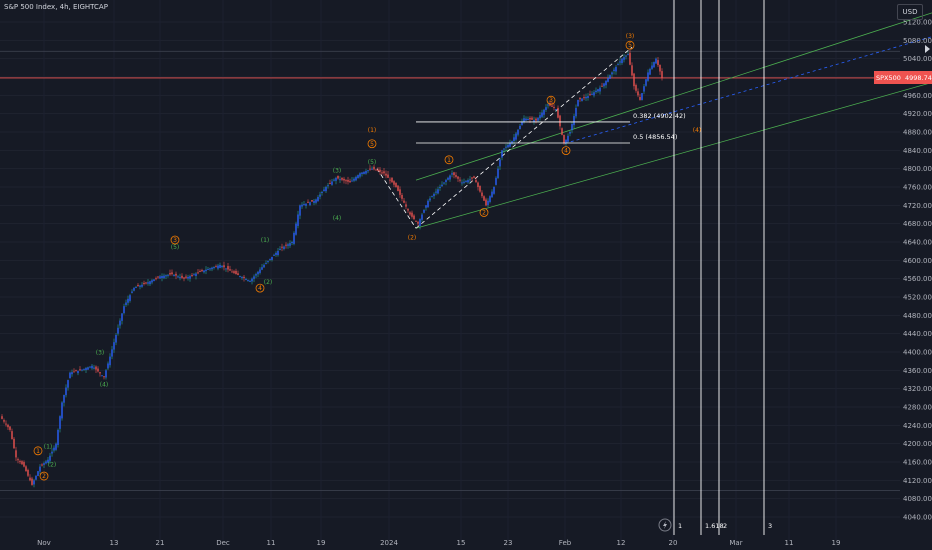 The height and width of the screenshot is (550, 932). What do you see at coordinates (917, 279) in the screenshot?
I see `price-axis-label: 4560.00` at bounding box center [917, 279].